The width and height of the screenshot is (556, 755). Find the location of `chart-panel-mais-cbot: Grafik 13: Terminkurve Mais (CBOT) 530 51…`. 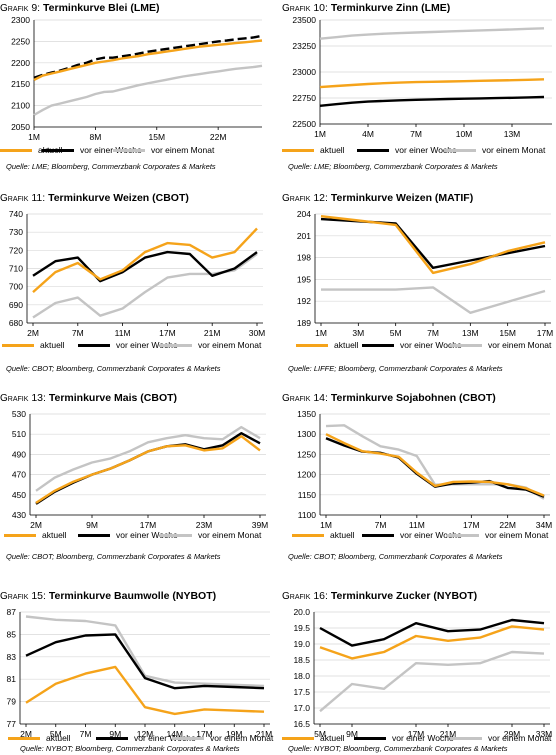

chart-panel-mais-cbot: Grafik 13: Terminkurve Mais (CBOT) 530 51… is located at coordinates (136, 484).